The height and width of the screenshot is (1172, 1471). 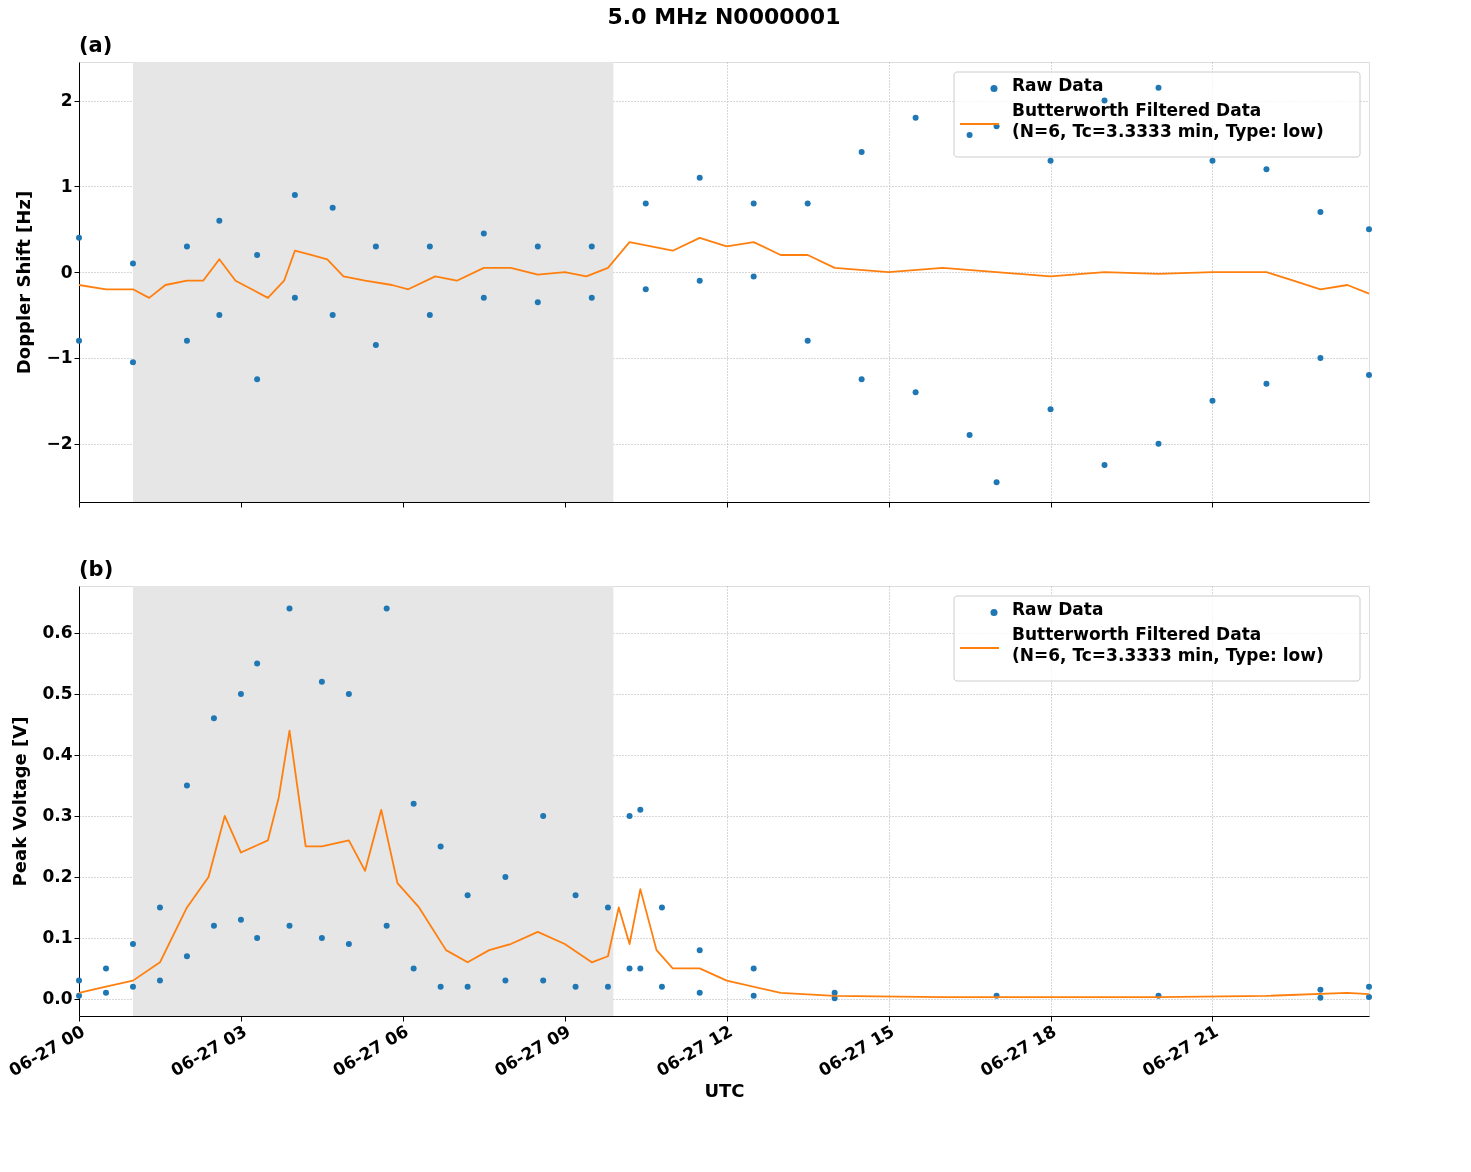 What do you see at coordinates (57, 693) in the screenshot?
I see `y-tick-label: 0.5` at bounding box center [57, 693].